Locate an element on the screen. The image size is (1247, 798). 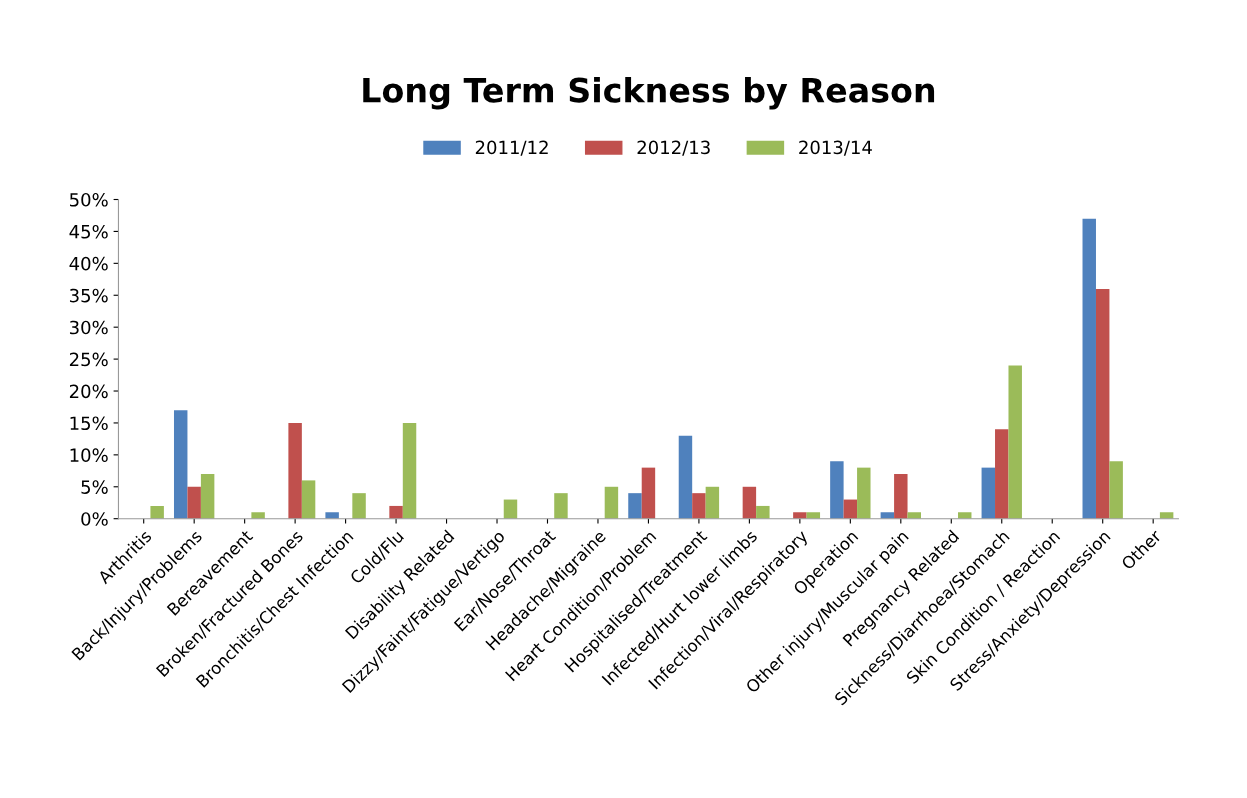
y-tick-label: 30% is located at coordinates (88, 327).